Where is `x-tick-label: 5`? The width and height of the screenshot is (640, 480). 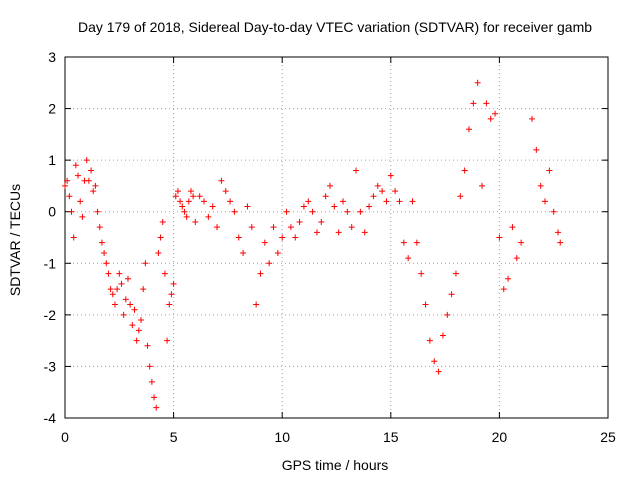 x-tick-label: 5 is located at coordinates (174, 437).